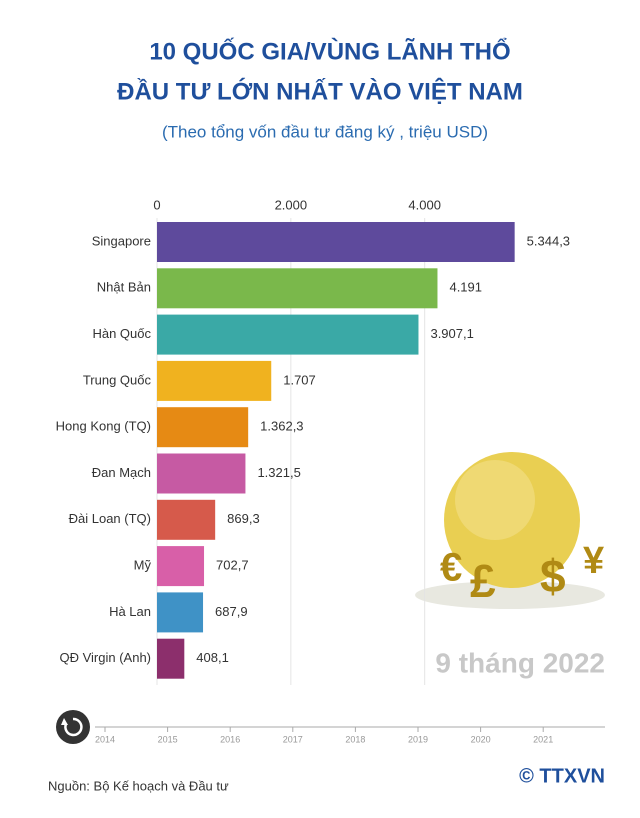 The width and height of the screenshot is (640, 818). Describe the element at coordinates (212, 657) in the screenshot. I see `value-label: 408,1` at that location.